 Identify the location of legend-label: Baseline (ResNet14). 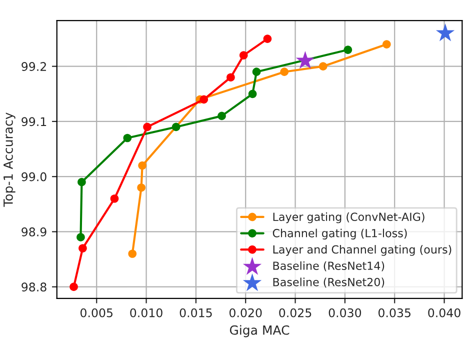
(328, 266).